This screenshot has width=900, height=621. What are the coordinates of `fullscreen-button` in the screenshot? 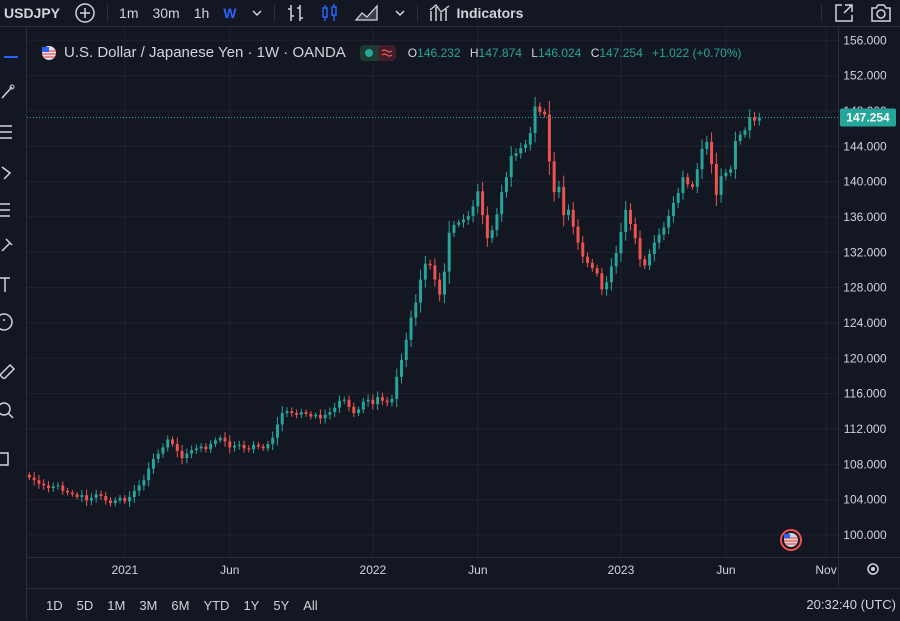 It's located at (844, 13).